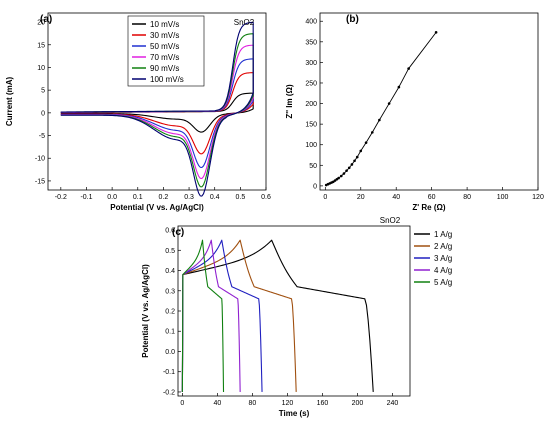  Describe the element at coordinates (358, 403) in the screenshot. I see `x-tick-label: 200` at that location.